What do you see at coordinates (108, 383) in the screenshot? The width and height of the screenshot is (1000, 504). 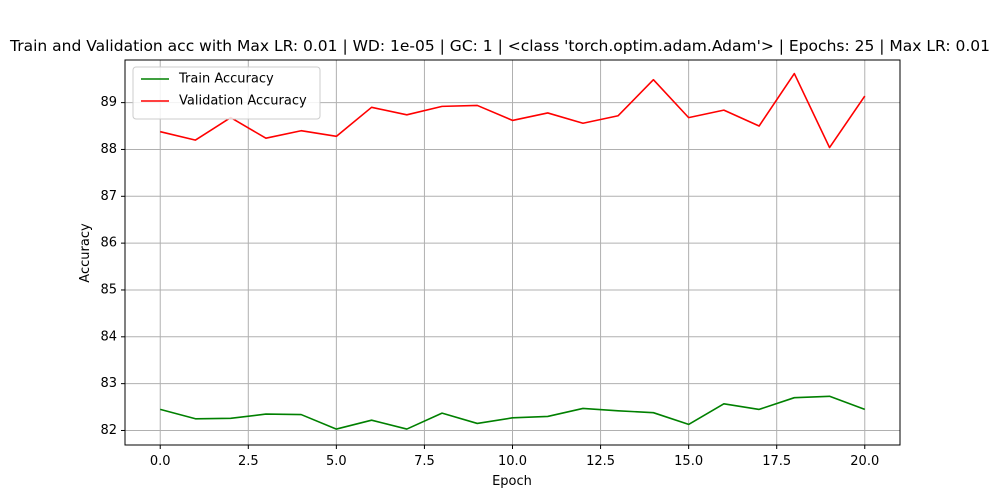 I see `y-tick-label: 83` at bounding box center [108, 383].